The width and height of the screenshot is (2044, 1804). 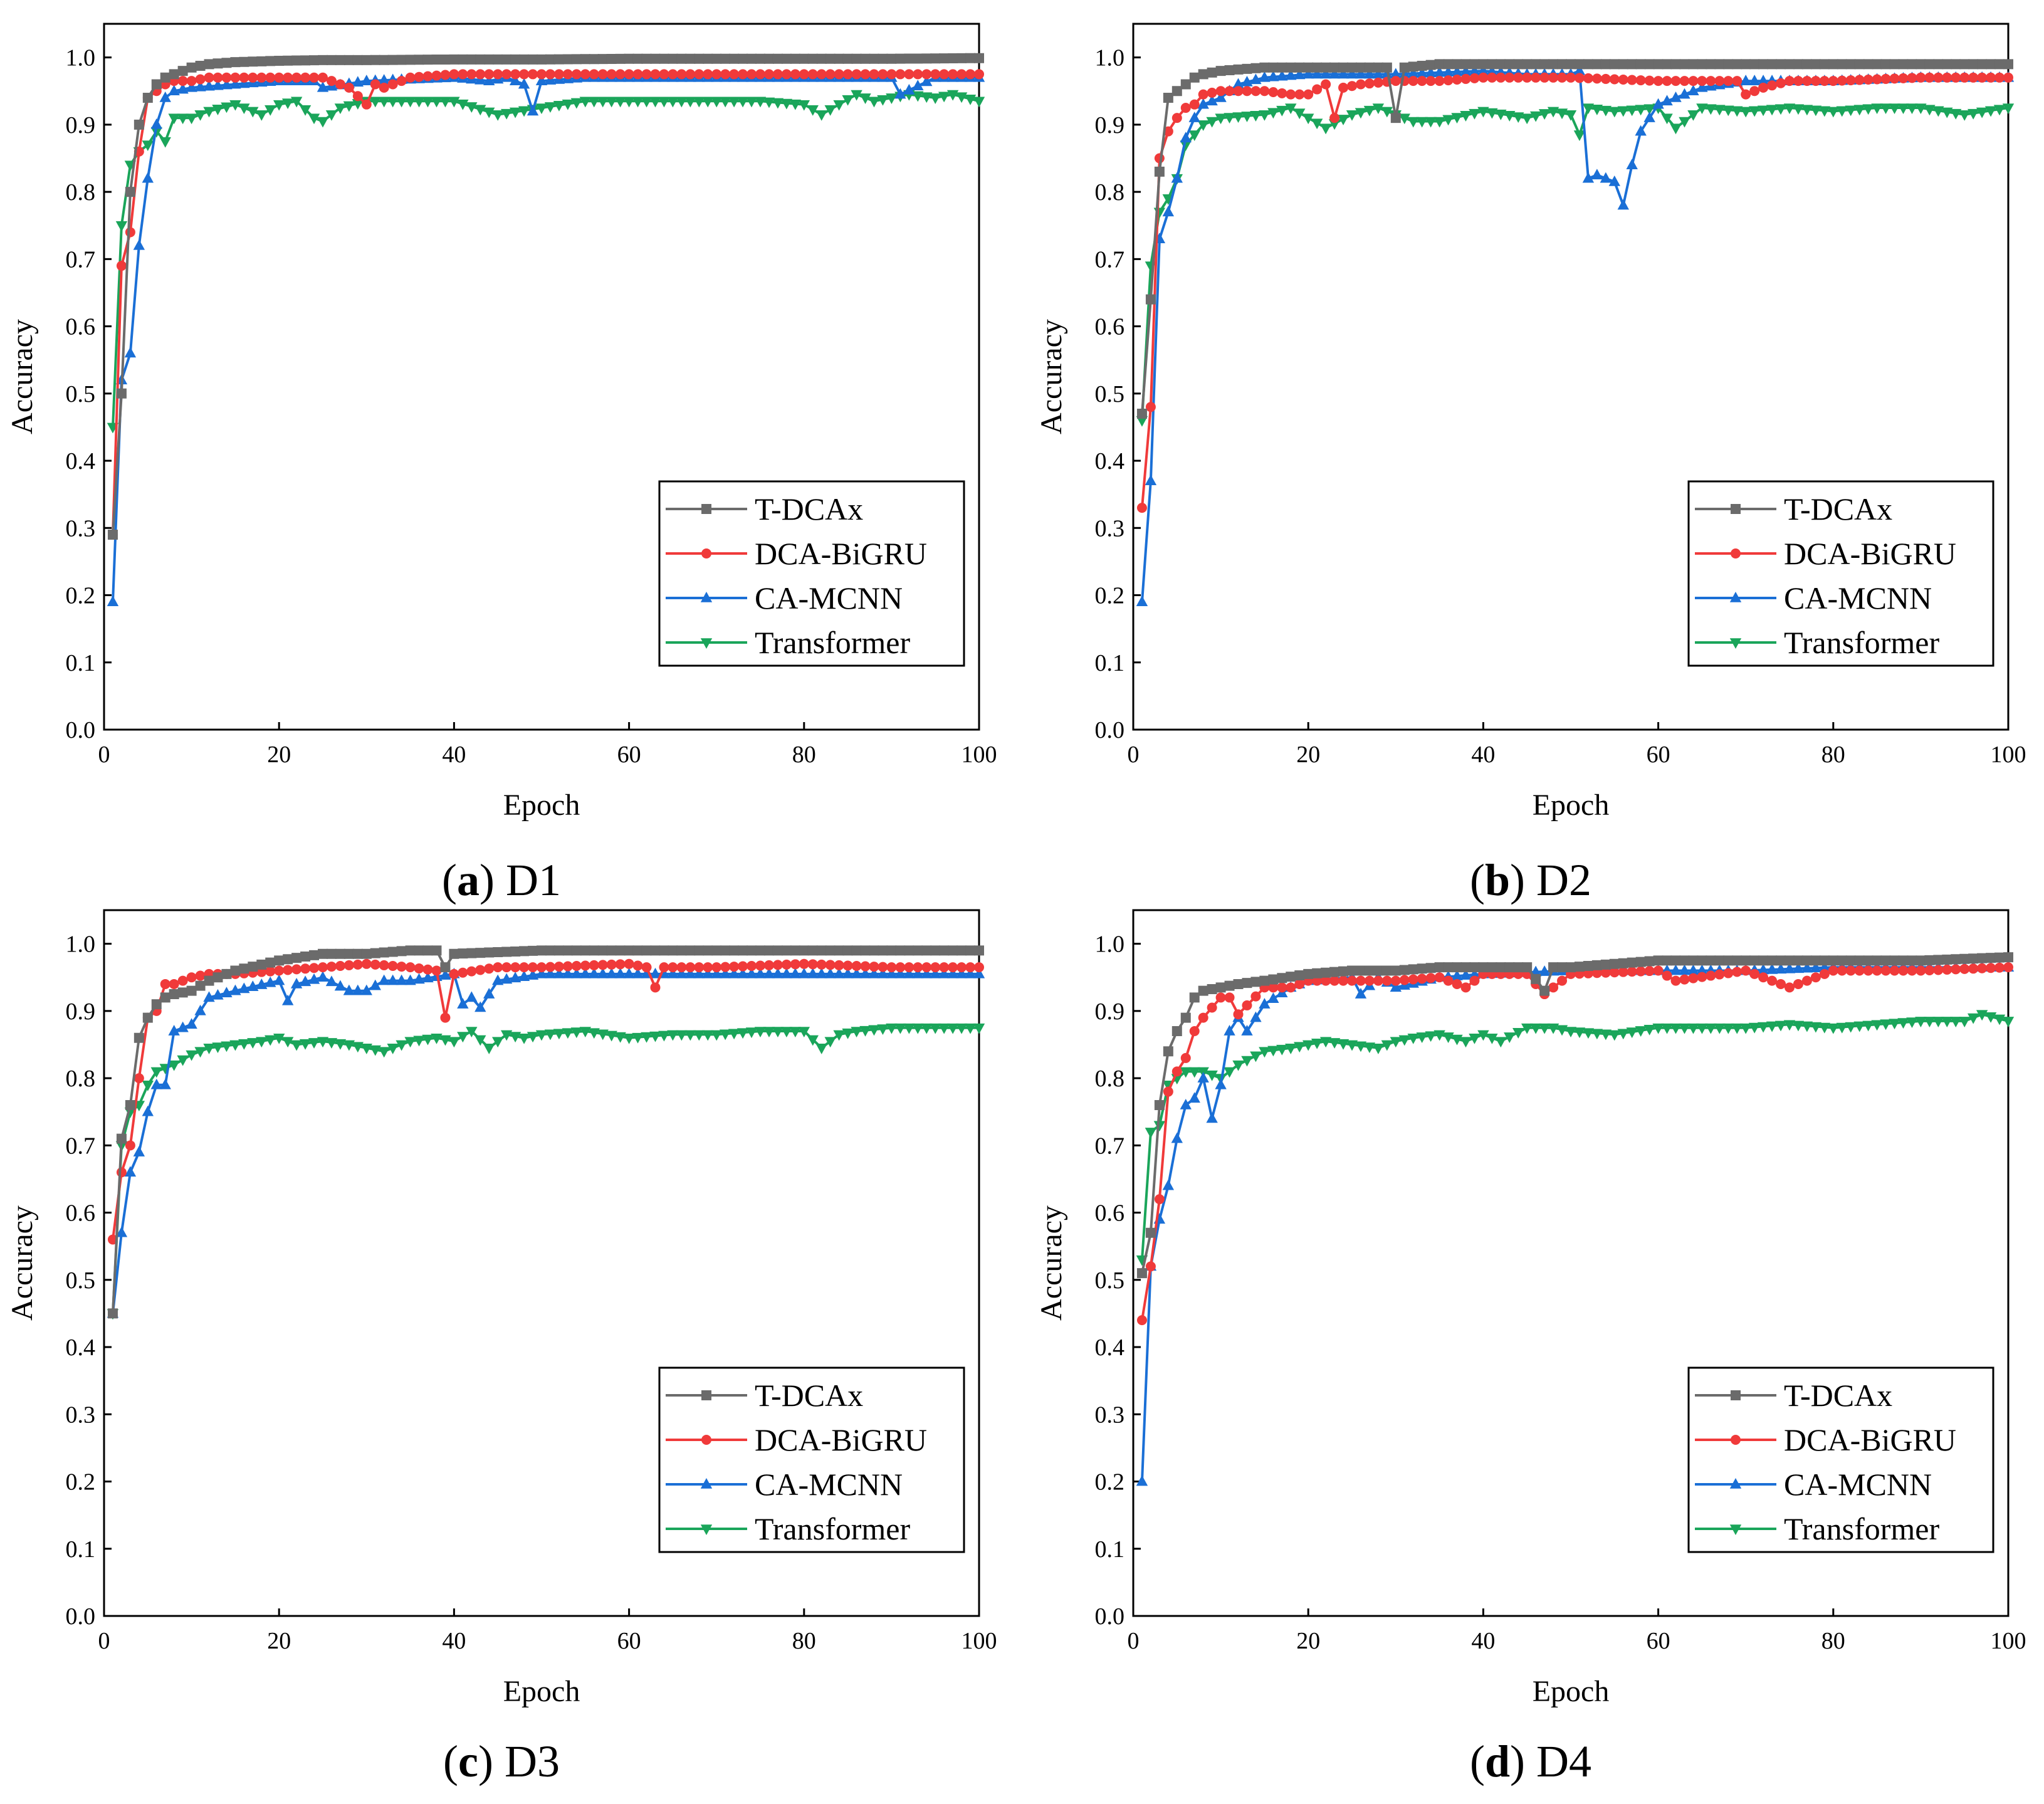 What do you see at coordinates (81, 394) in the screenshot?
I see `y-tick-label: 0.5` at bounding box center [81, 394].